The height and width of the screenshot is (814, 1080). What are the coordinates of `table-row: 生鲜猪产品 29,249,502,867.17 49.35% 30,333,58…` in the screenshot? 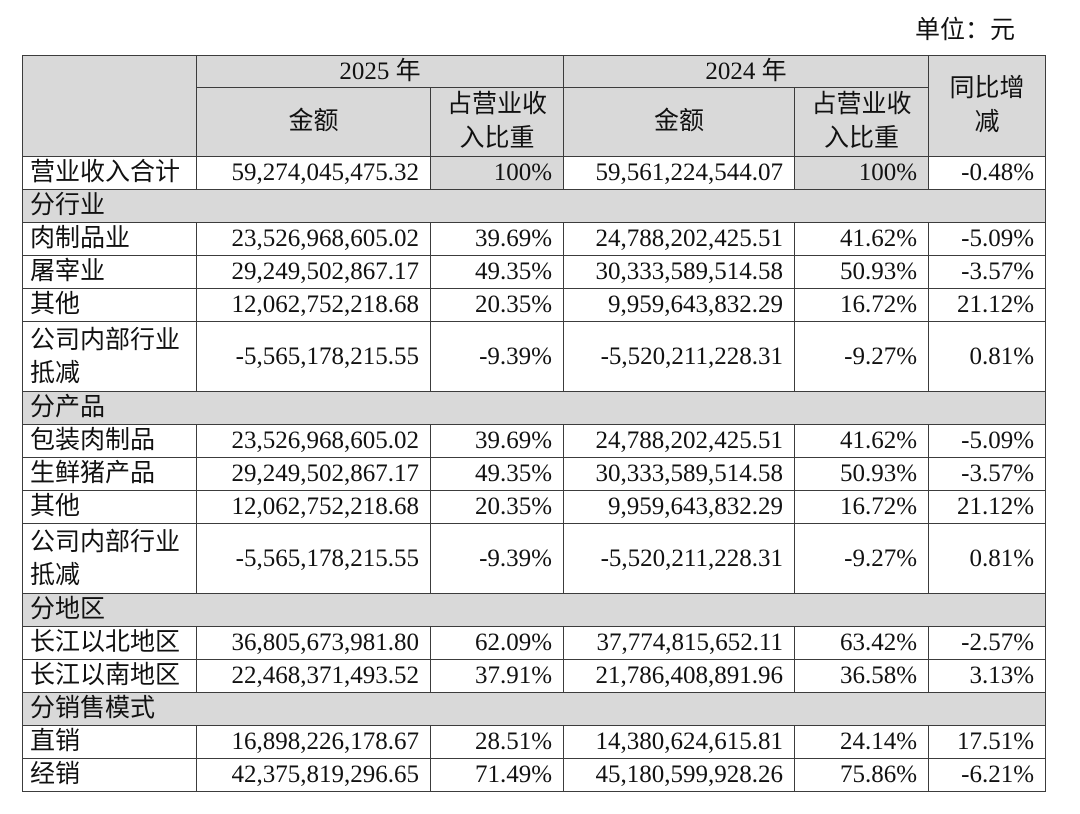 It's located at (534, 474).